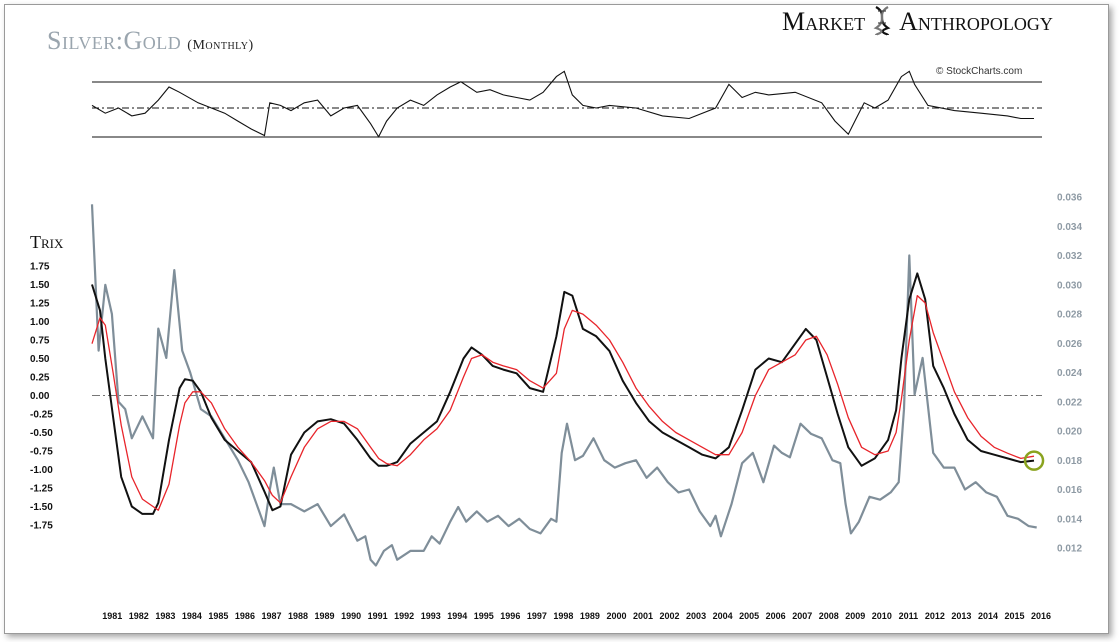 This screenshot has width=1119, height=642. I want to click on x-tick-label: 2005, so click(749, 616).